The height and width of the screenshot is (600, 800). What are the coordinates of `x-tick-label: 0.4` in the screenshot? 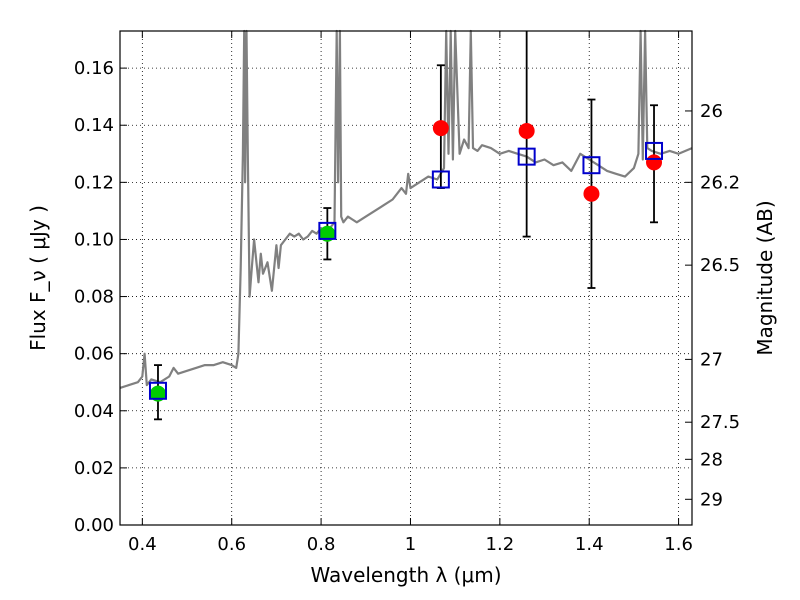 It's located at (142, 544).